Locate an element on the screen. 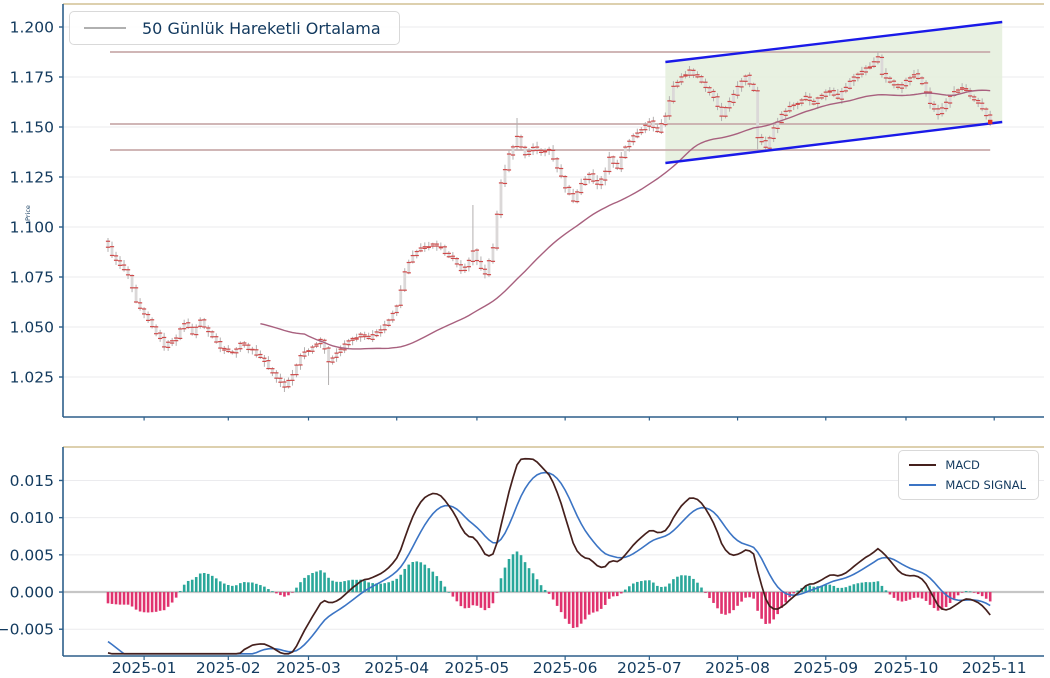 The height and width of the screenshot is (678, 1050). x-tick-label: 2025-03 is located at coordinates (308, 668).